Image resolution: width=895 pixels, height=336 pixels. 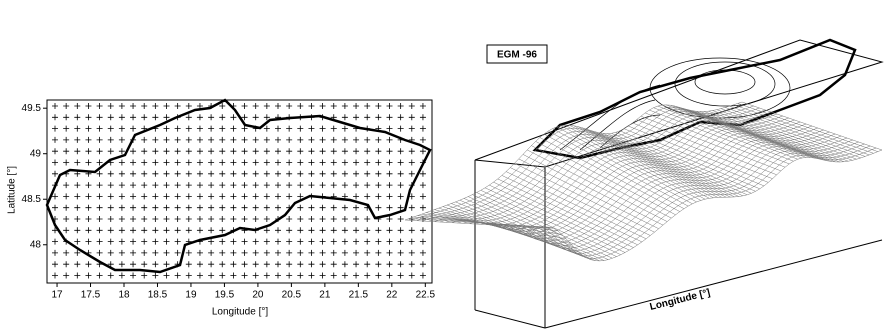 I want to click on panel-title: EGM -96, so click(x=517, y=55).